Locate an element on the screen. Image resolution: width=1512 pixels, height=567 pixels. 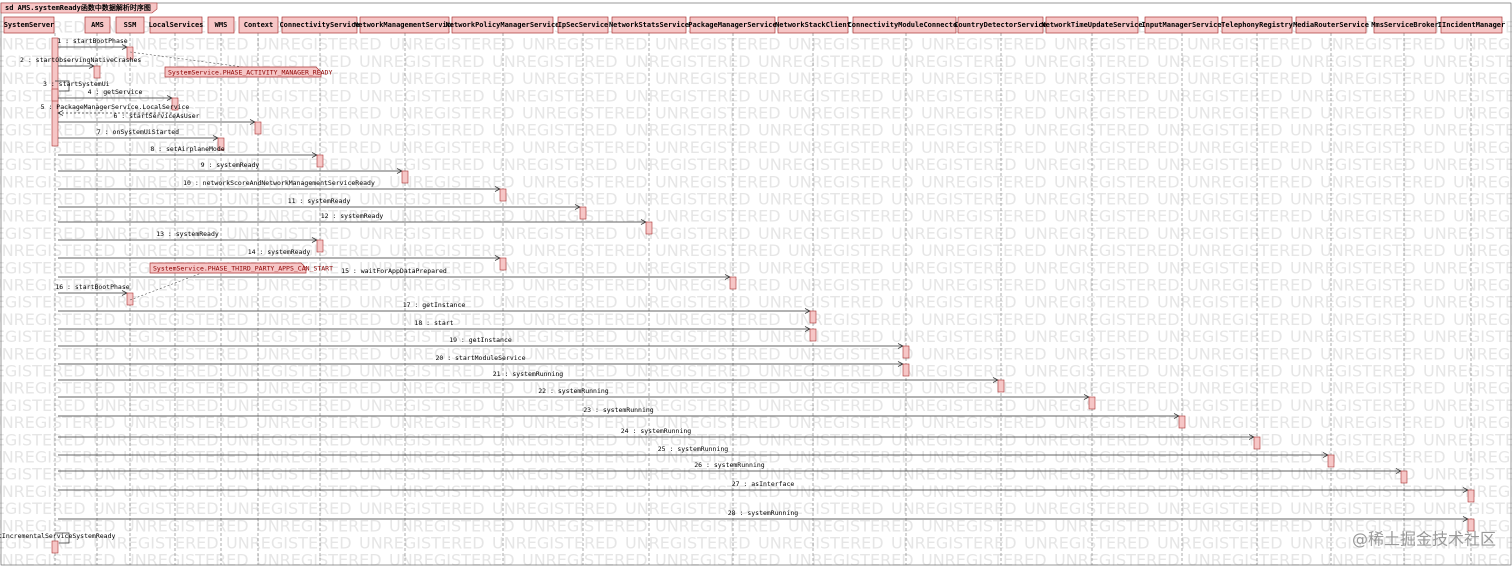
message-label: 22 : systemRunning is located at coordinates (573, 391).